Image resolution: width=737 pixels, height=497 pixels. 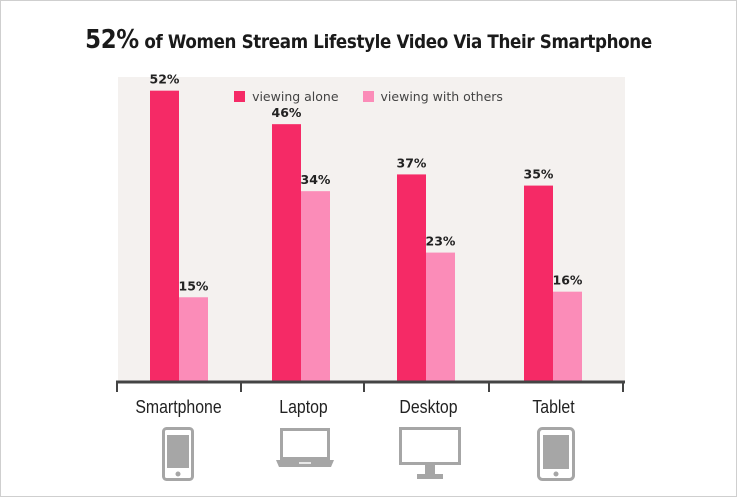 I want to click on legend: viewing alone viewing with others, so click(x=368, y=96).